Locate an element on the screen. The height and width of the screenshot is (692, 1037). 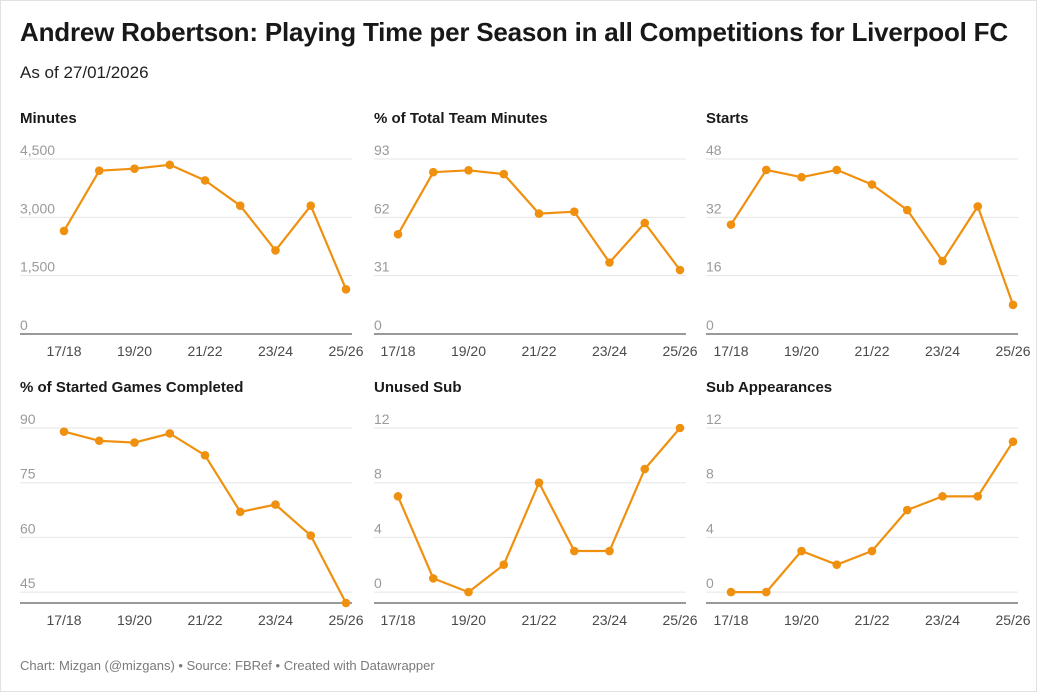
source-credit: Source: FBRef is located at coordinates (229, 665).